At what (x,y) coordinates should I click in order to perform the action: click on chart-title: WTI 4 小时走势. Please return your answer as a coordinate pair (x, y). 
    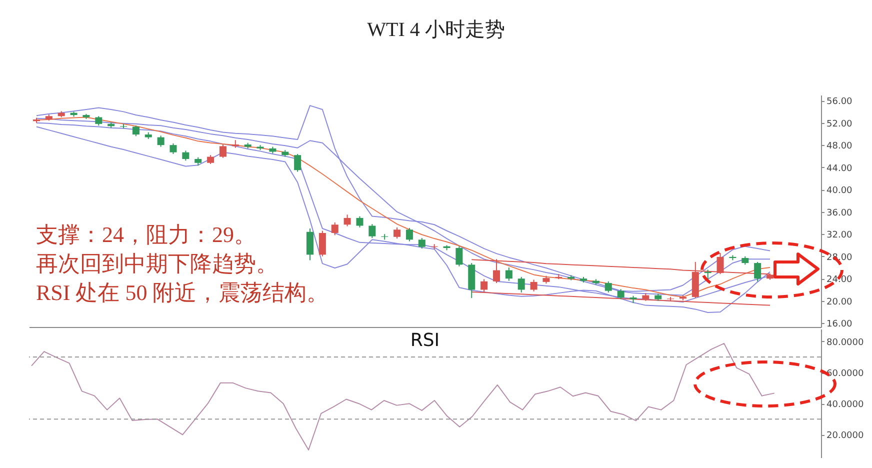
    Looking at the image, I should click on (436, 30).